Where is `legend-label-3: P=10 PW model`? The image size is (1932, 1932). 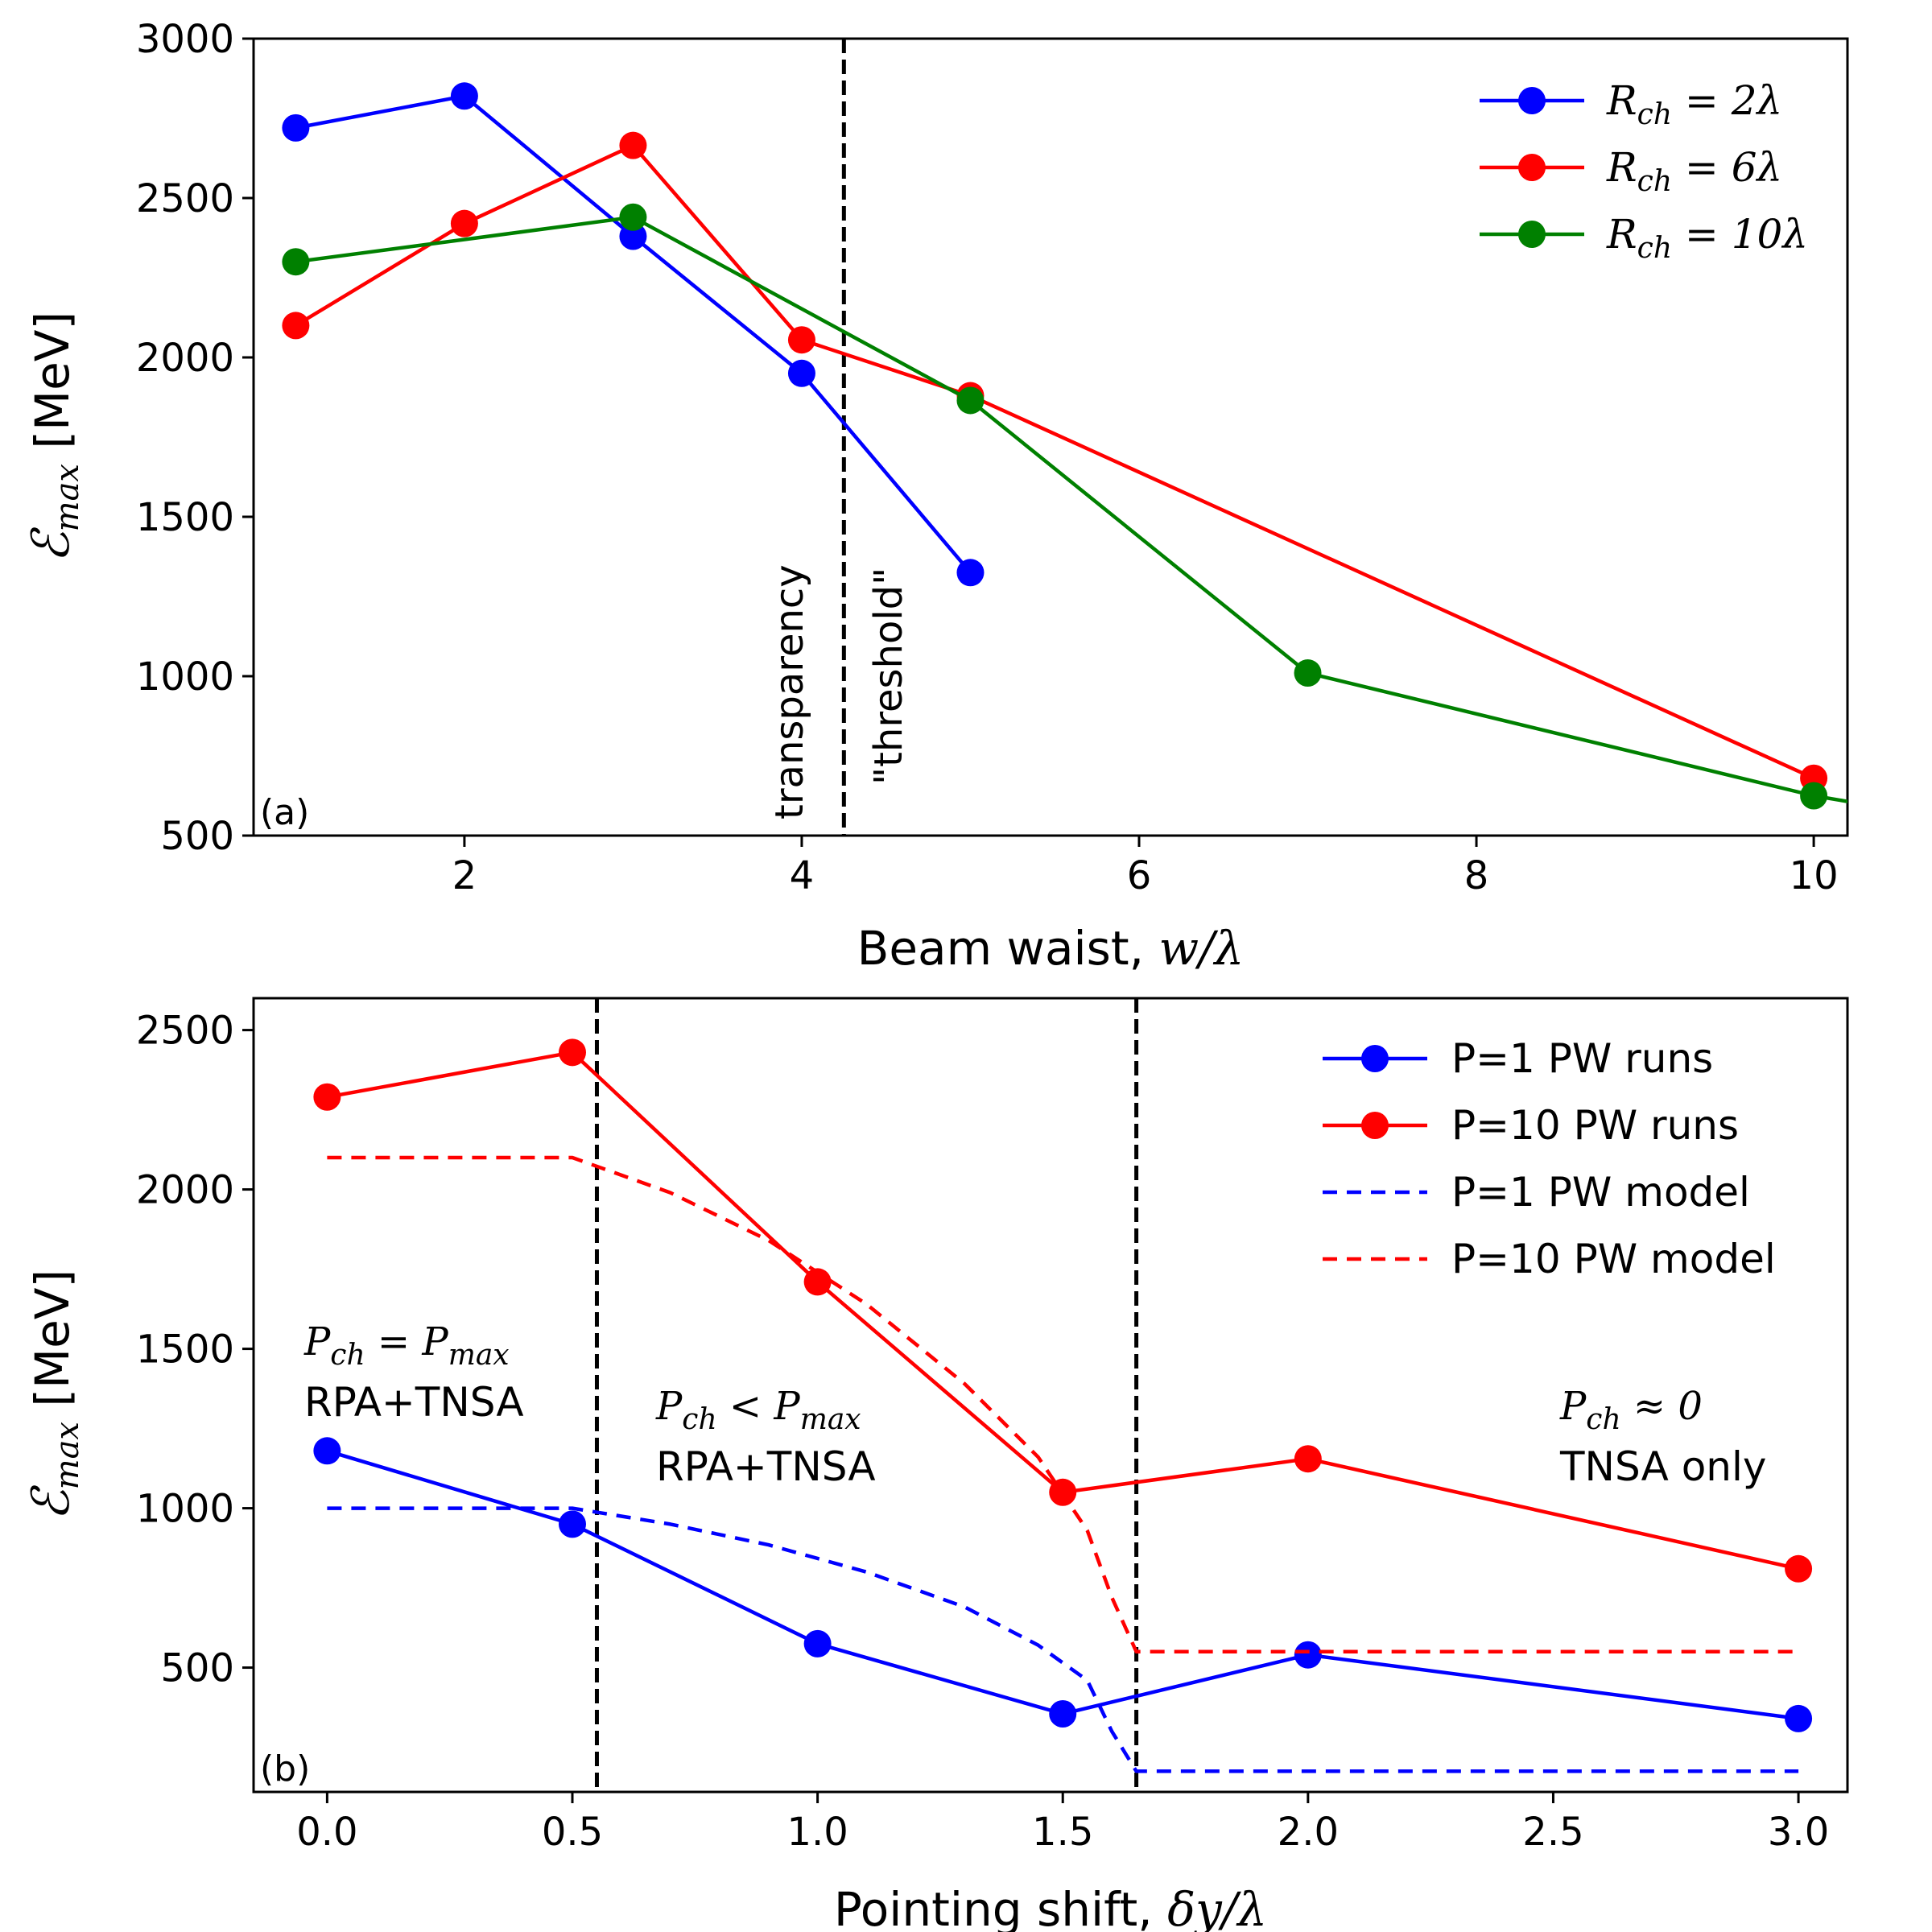 legend-label-3: P=10 PW model is located at coordinates (1613, 1259).